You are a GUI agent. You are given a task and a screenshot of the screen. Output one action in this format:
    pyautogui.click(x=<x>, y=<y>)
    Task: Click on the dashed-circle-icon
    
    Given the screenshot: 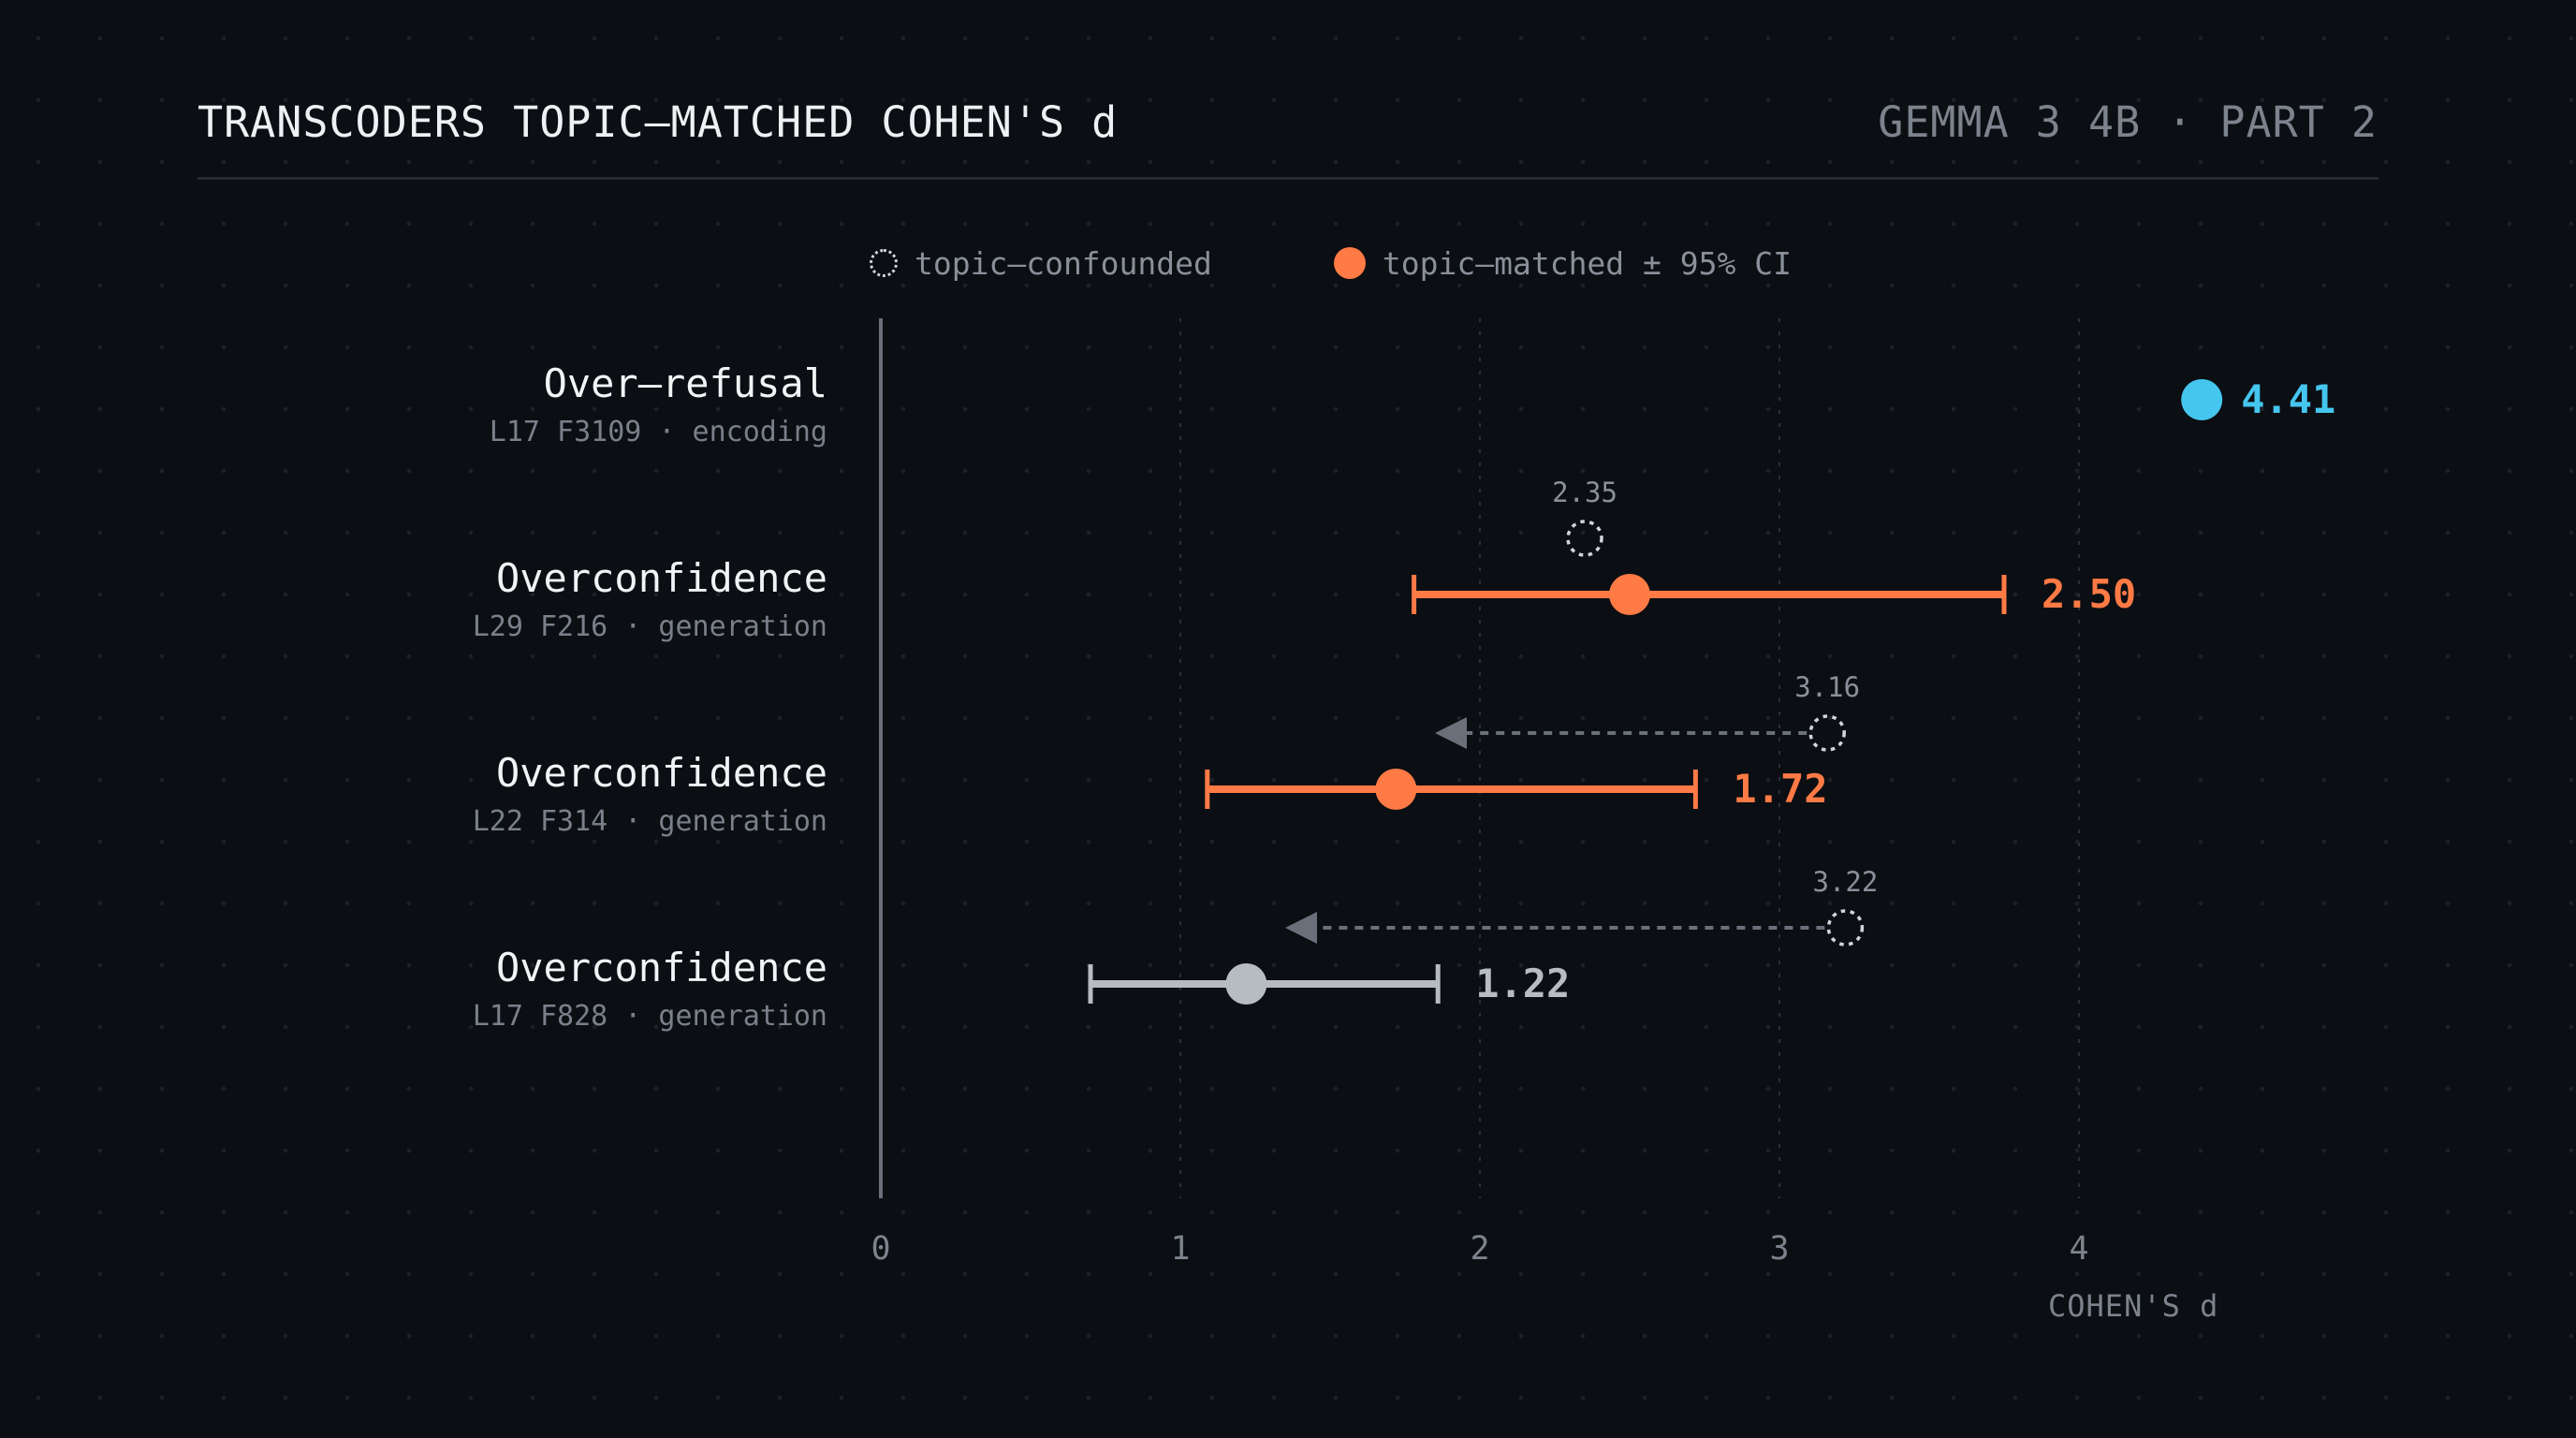 What is the action you would take?
    pyautogui.click(x=884, y=263)
    